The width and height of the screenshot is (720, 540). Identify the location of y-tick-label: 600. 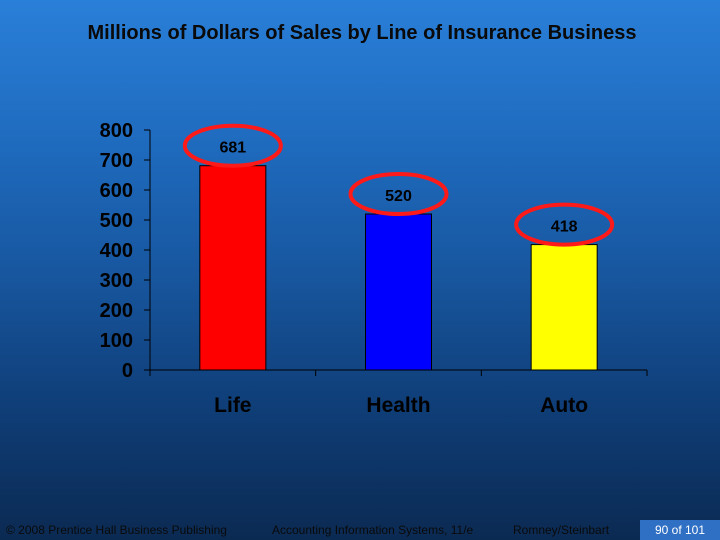
(116, 191).